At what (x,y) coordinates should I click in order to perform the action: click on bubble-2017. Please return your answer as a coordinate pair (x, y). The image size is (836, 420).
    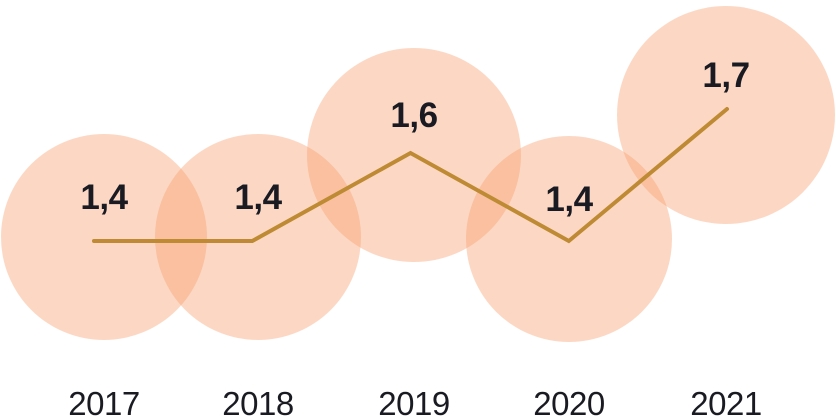
    Looking at the image, I should click on (104, 237).